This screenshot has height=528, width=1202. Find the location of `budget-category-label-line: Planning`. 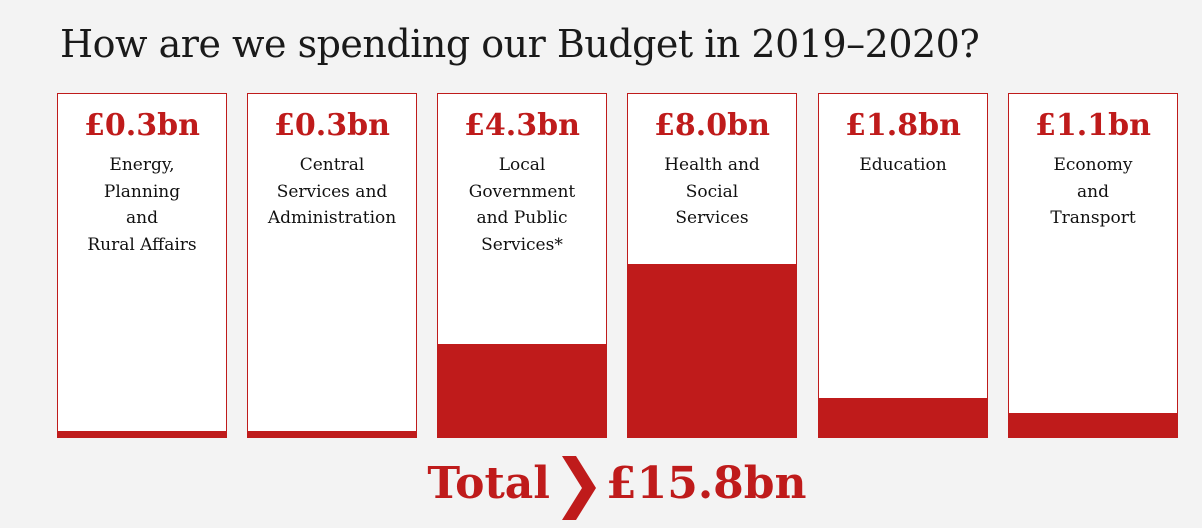

budget-category-label-line: Planning is located at coordinates (142, 191).